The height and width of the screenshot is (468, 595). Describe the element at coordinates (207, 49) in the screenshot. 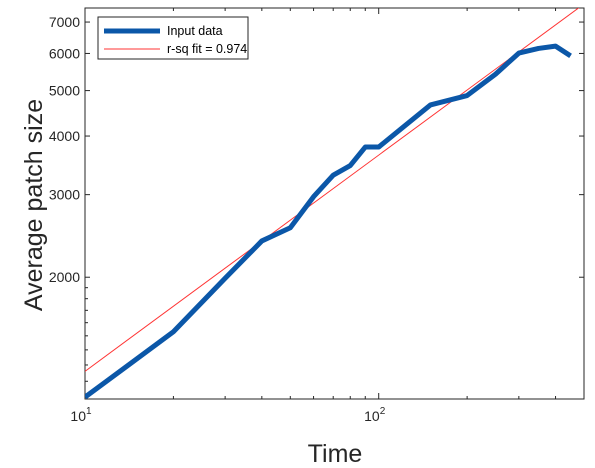

I see `legend-label-fit: r-sq fit = 0.974` at that location.